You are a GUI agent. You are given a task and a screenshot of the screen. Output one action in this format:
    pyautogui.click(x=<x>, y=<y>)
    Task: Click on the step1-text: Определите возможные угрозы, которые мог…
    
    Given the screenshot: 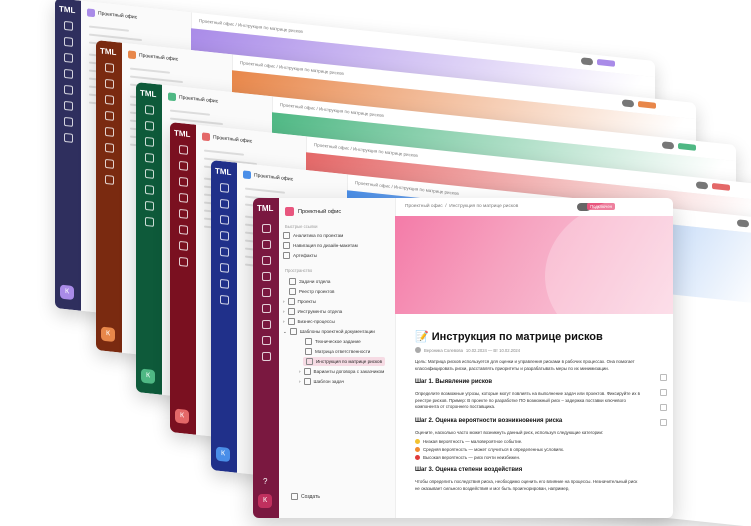 What is the action you would take?
    pyautogui.click(x=527, y=400)
    